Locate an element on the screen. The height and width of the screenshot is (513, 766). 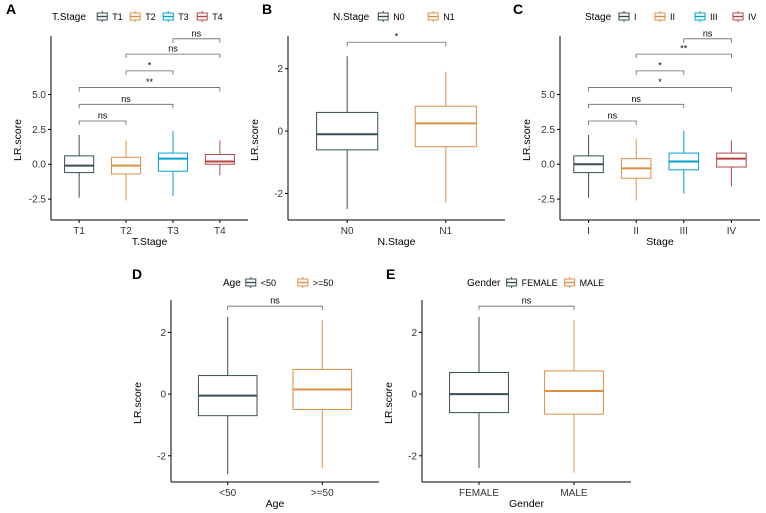
y-tick-label: 0.0 is located at coordinates (548, 165).